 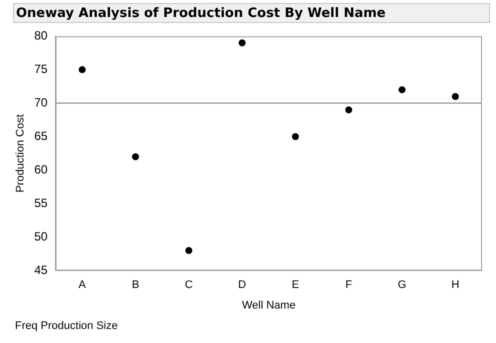 I want to click on y-tick-label: 50, so click(x=41, y=236).